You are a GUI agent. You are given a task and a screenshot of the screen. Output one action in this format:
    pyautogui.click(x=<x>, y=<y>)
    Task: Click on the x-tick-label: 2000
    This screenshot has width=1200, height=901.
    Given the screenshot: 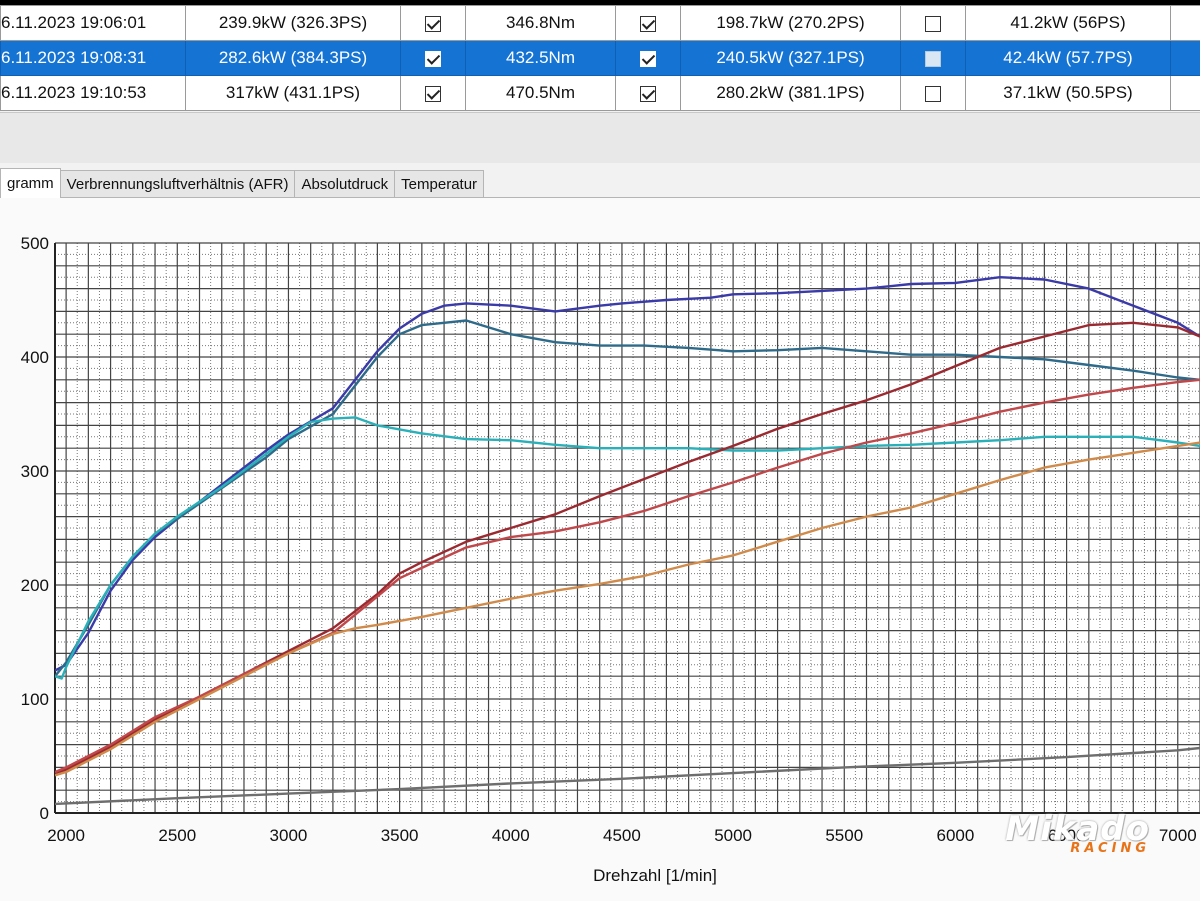 What is the action you would take?
    pyautogui.click(x=66, y=835)
    